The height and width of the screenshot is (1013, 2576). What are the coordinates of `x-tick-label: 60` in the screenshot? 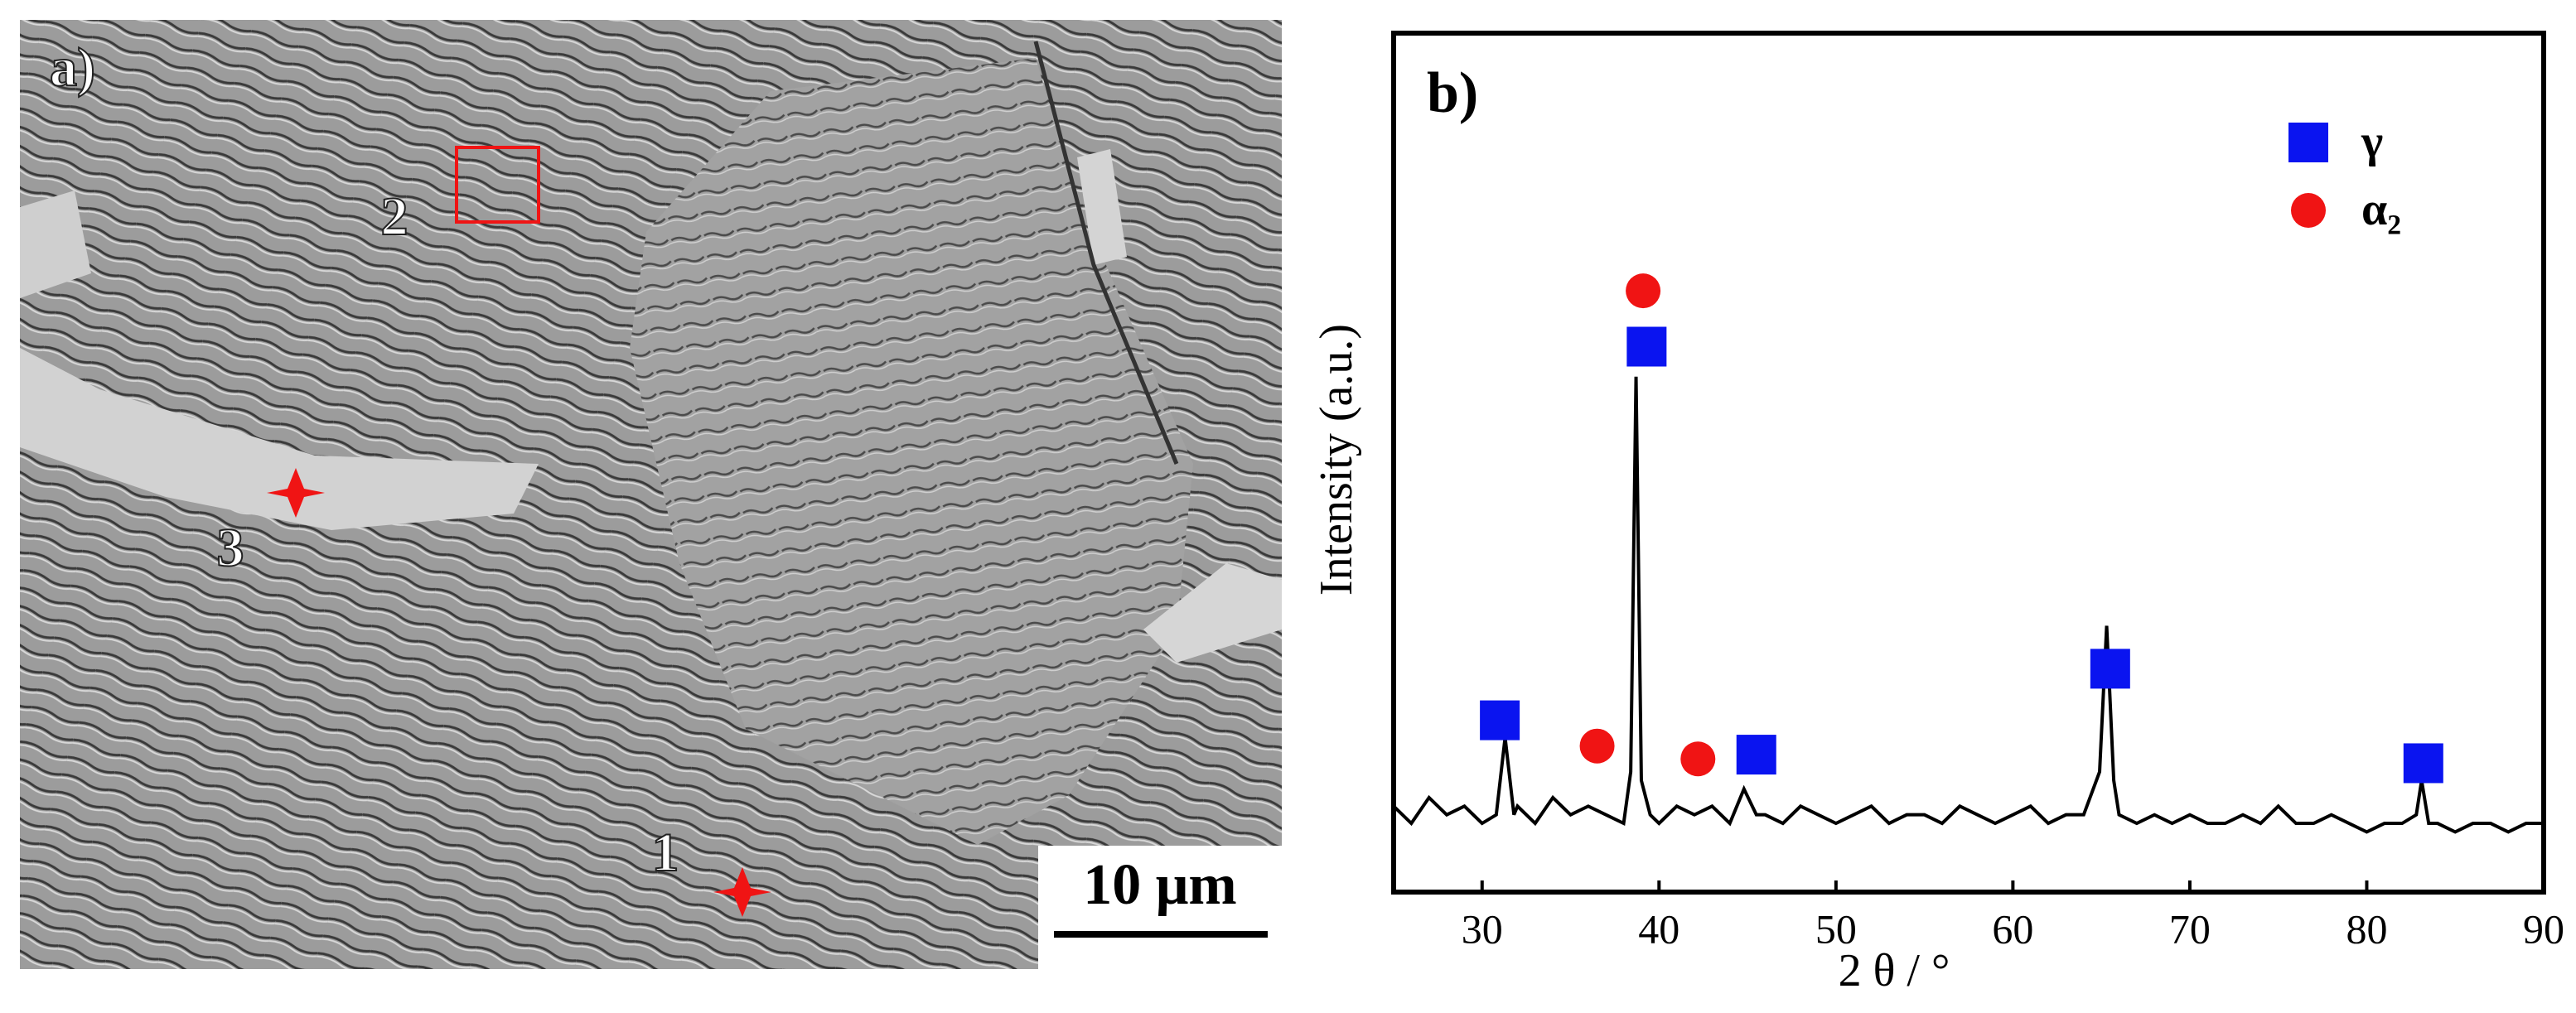 It's located at (2012, 929).